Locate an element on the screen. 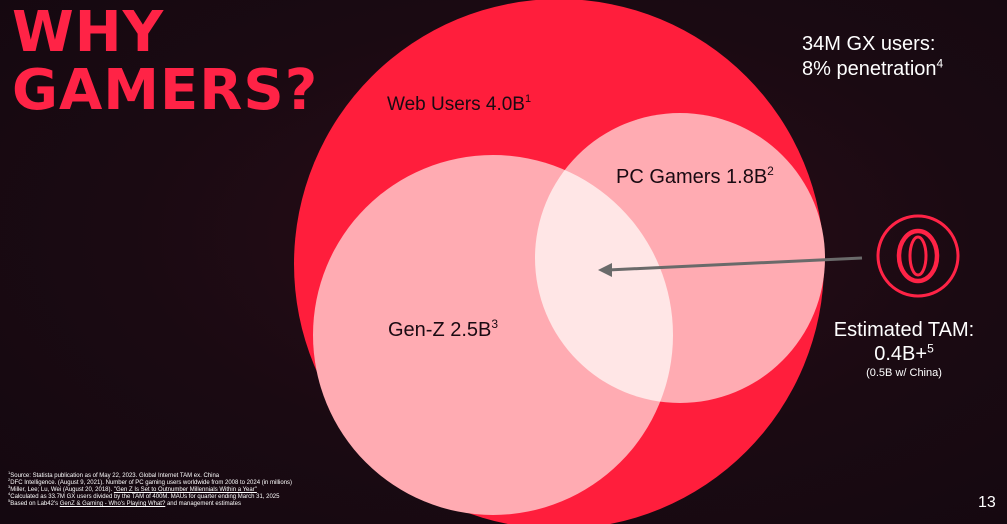 The width and height of the screenshot is (1007, 524). tam-arrow is located at coordinates (730, 266).